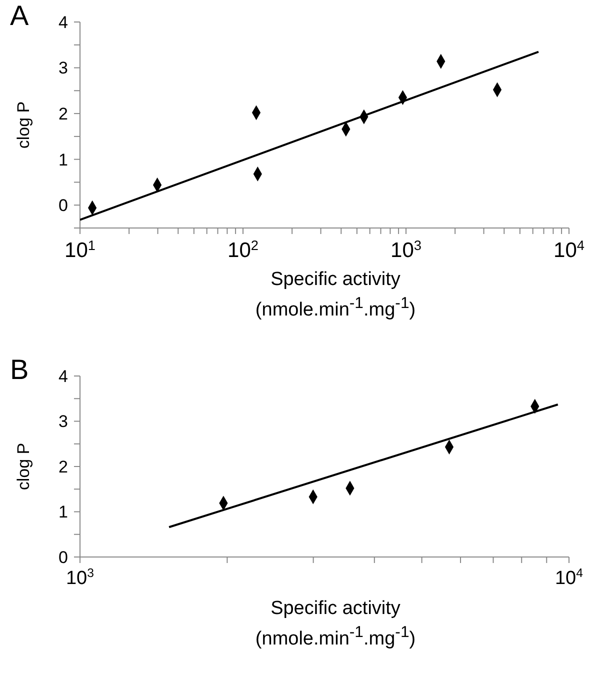  Describe the element at coordinates (19, 370) in the screenshot. I see `text: B` at that location.